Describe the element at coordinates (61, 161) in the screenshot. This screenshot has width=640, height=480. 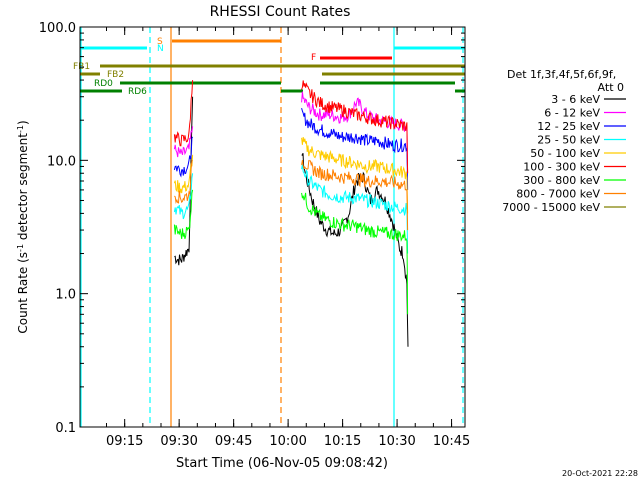
I see `y-tick-label: 10.0` at that location.